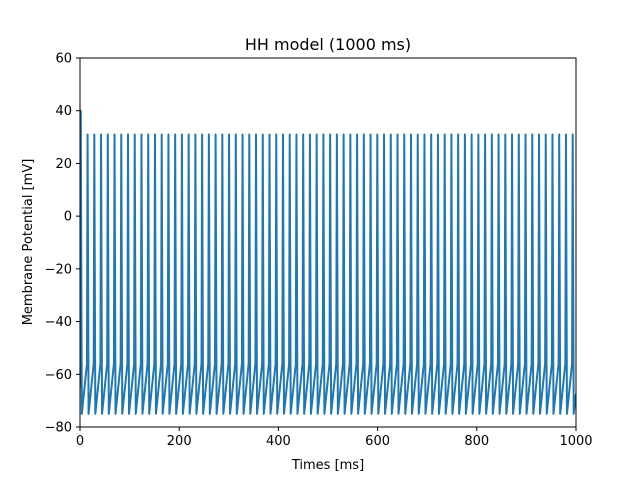  Describe the element at coordinates (63, 111) in the screenshot. I see `y-tick-label: 40` at that location.